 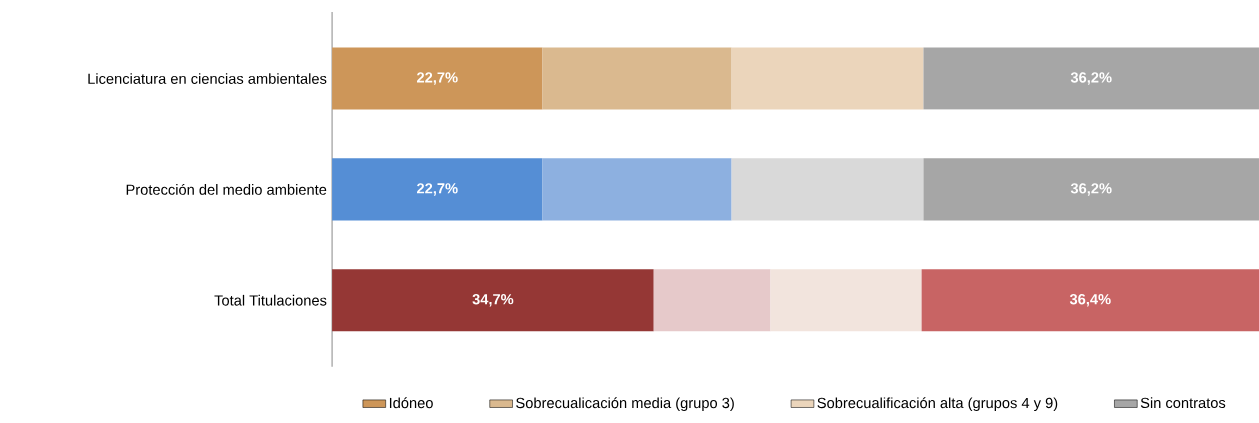 What do you see at coordinates (411, 403) in the screenshot?
I see `legend-label: Idóneo` at bounding box center [411, 403].